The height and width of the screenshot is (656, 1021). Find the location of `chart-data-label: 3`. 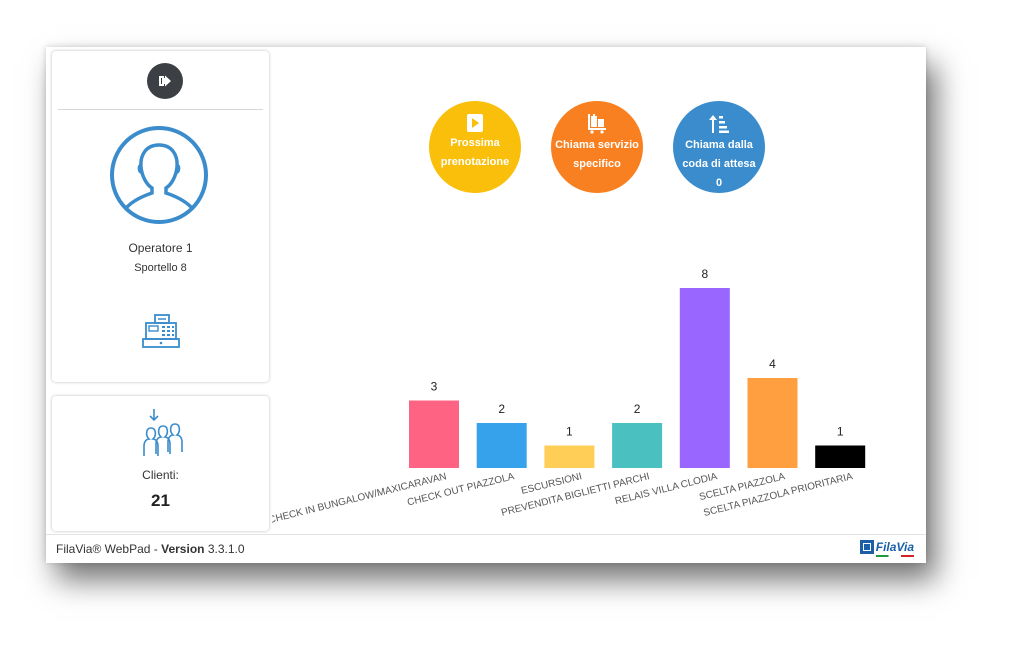

chart-data-label: 3 is located at coordinates (434, 387).